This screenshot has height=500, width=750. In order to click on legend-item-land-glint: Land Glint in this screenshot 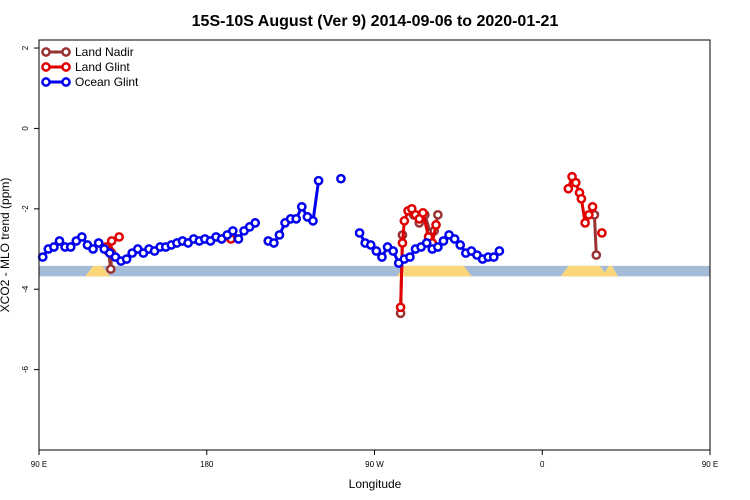, I will do `click(85, 67)`.